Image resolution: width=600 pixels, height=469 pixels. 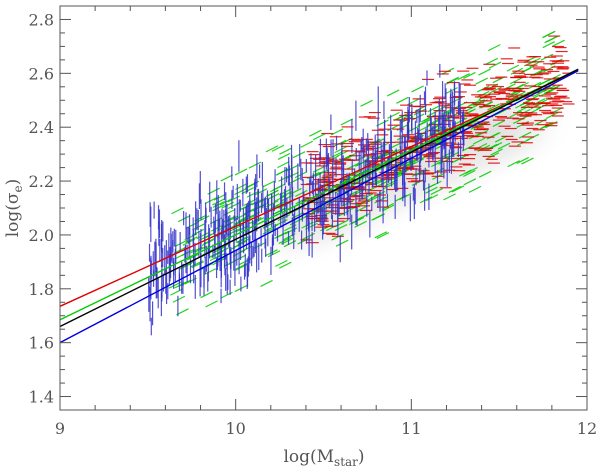 What do you see at coordinates (587, 428) in the screenshot?
I see `x-tick-label: 12` at bounding box center [587, 428].